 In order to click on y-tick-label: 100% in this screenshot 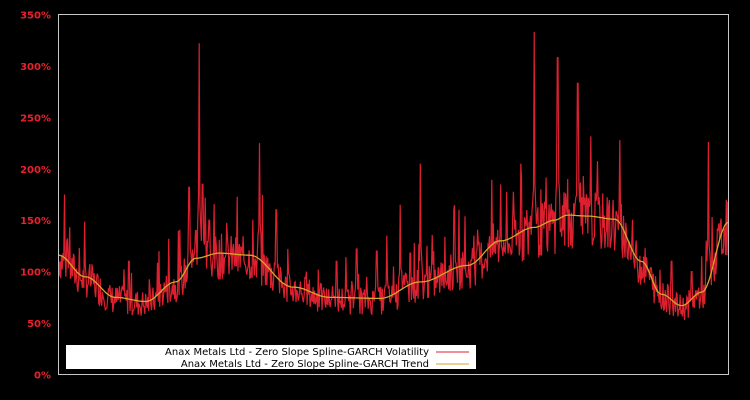, I will do `click(35, 273)`.